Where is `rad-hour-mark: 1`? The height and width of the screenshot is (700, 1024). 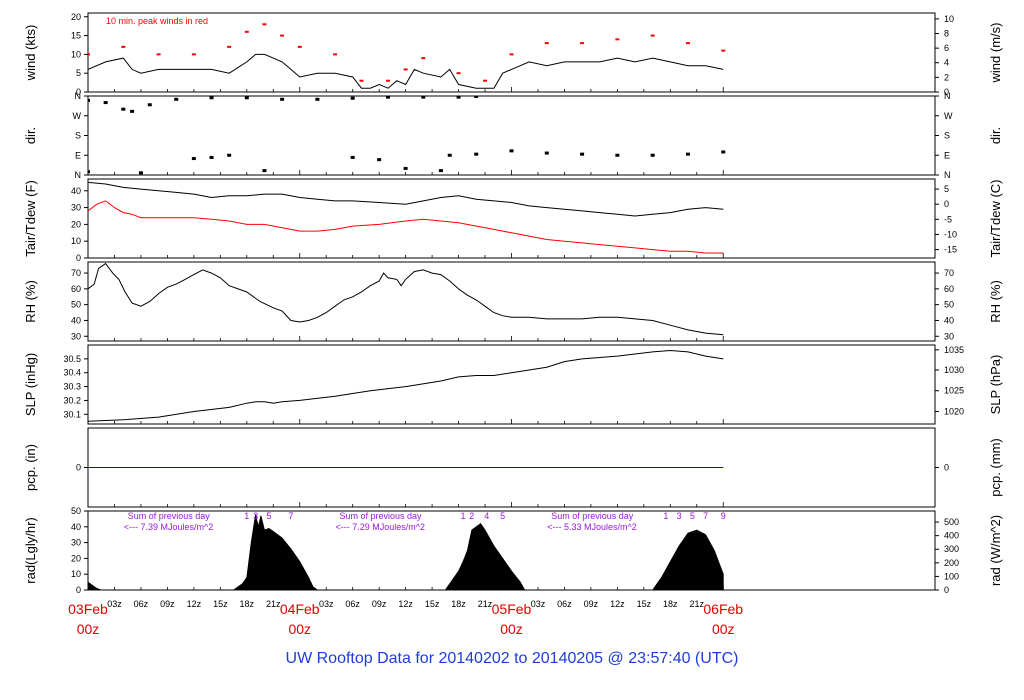
rad-hour-mark: 1 is located at coordinates (462, 516).